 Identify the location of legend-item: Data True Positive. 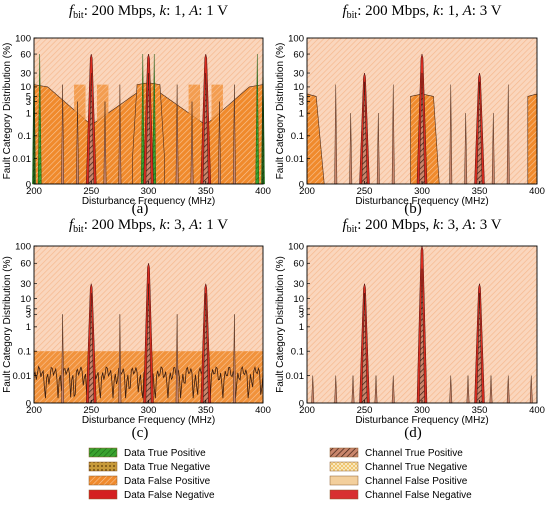
(147, 453).